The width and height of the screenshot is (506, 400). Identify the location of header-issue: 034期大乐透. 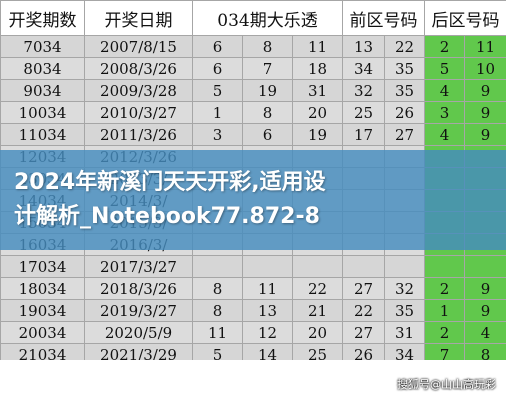
(267, 18).